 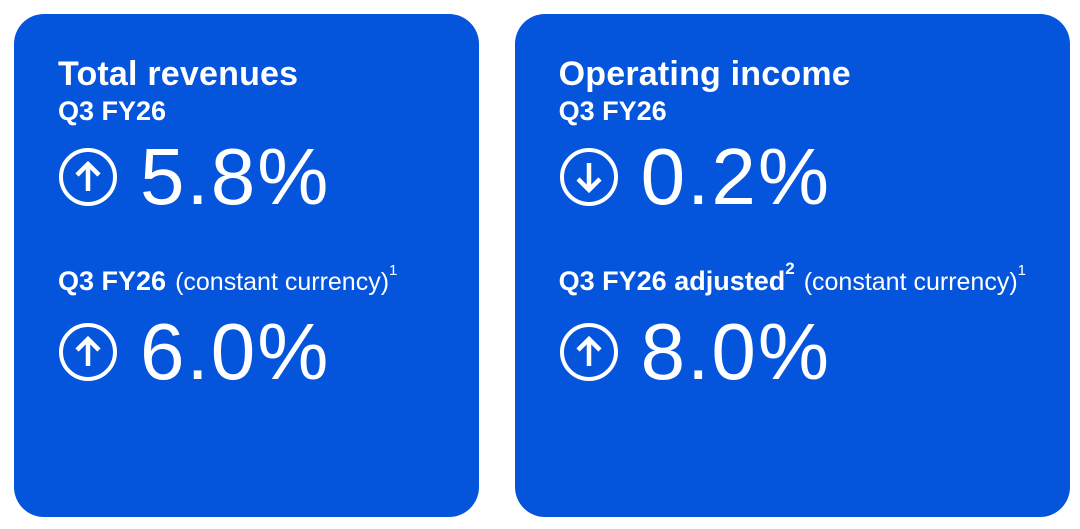 I want to click on arrow-down-circle-icon, so click(x=588, y=177).